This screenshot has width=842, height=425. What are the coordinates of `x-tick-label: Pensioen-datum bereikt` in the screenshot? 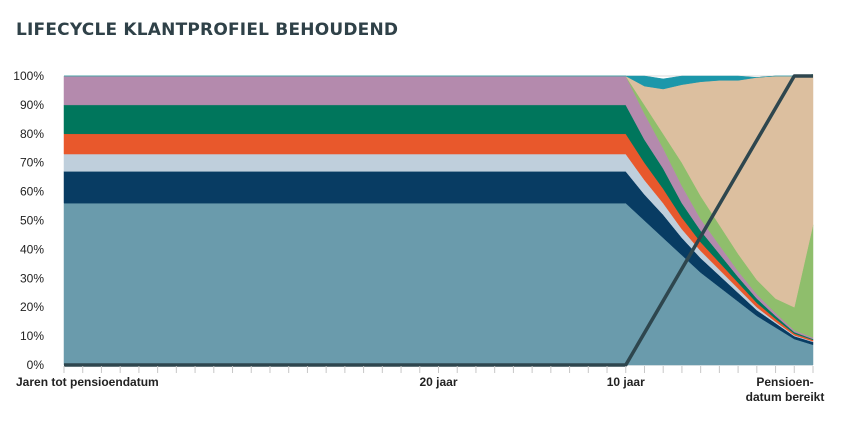 It's located at (785, 389).